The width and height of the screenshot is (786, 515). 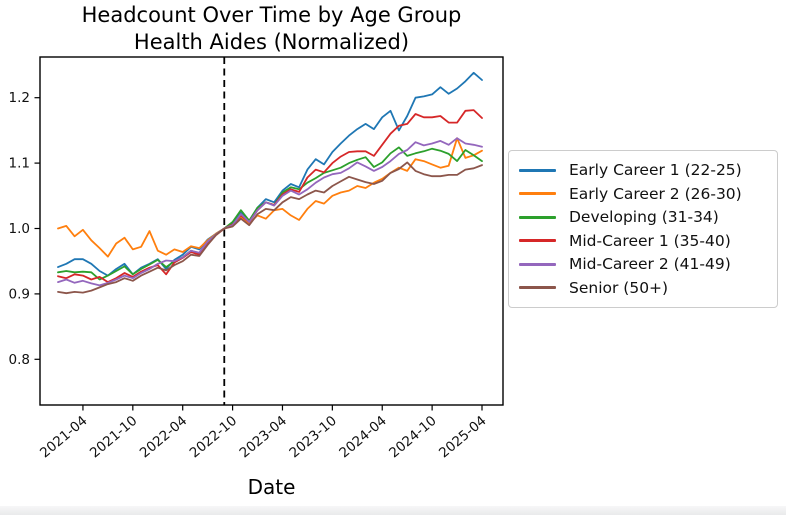 I want to click on legend-item: Early Career 1 (22-25), so click(x=643, y=170).